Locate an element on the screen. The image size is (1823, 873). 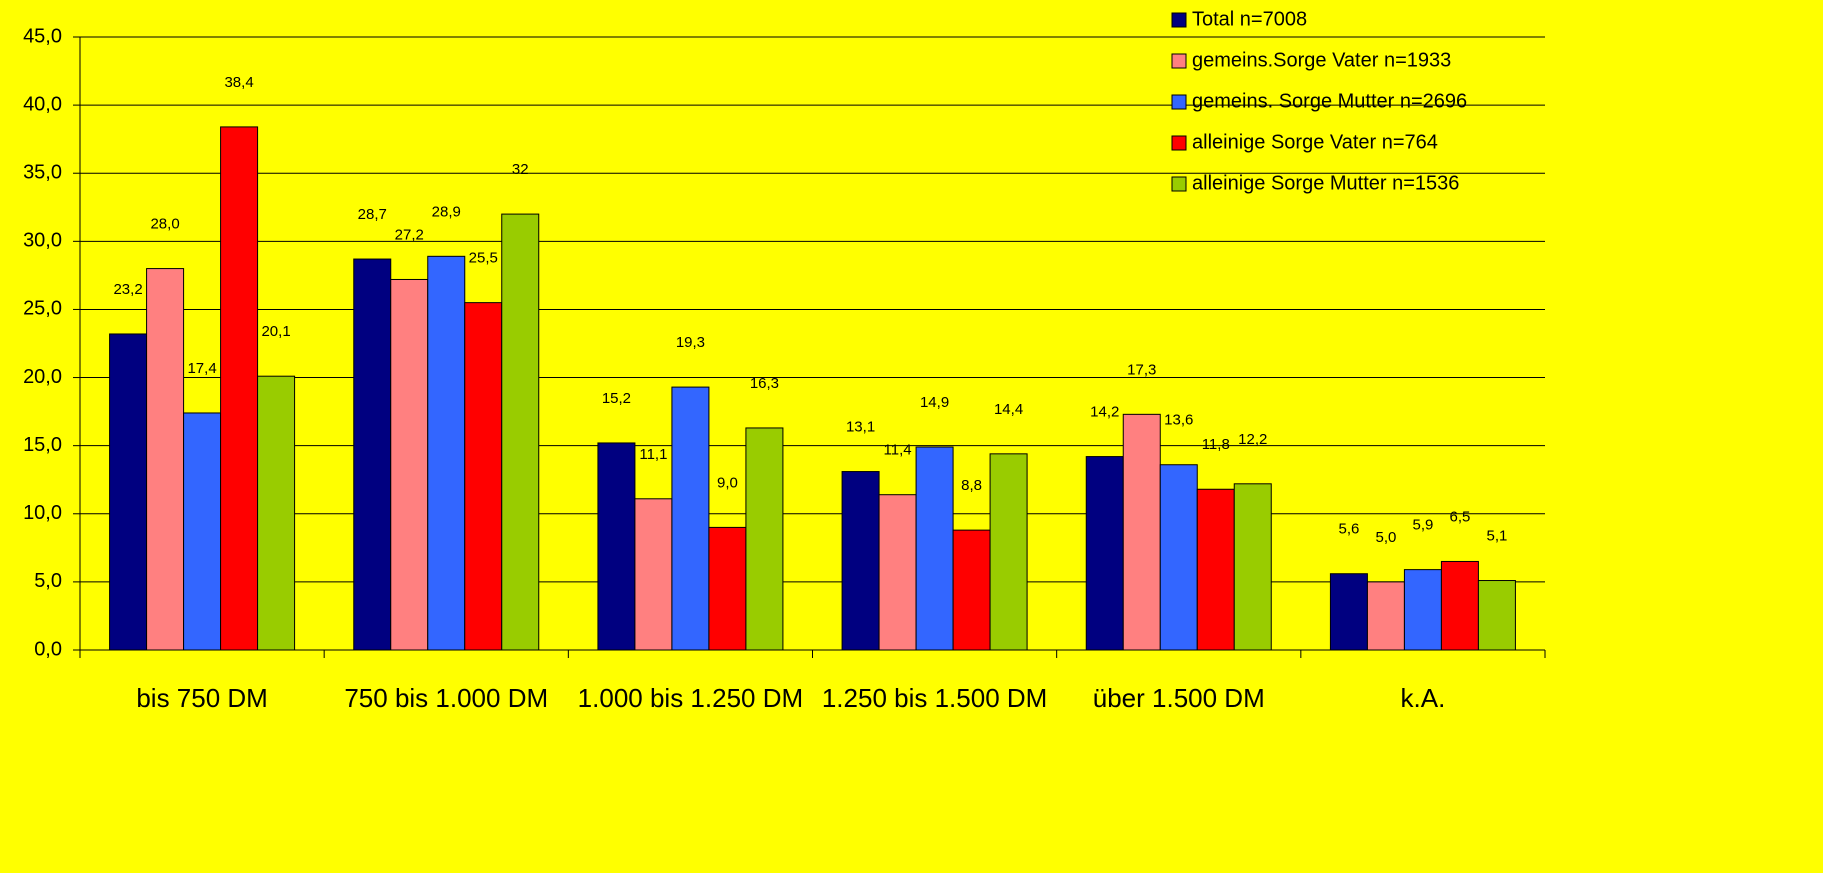
legend-label: Total n=7008 is located at coordinates (1249, 19).